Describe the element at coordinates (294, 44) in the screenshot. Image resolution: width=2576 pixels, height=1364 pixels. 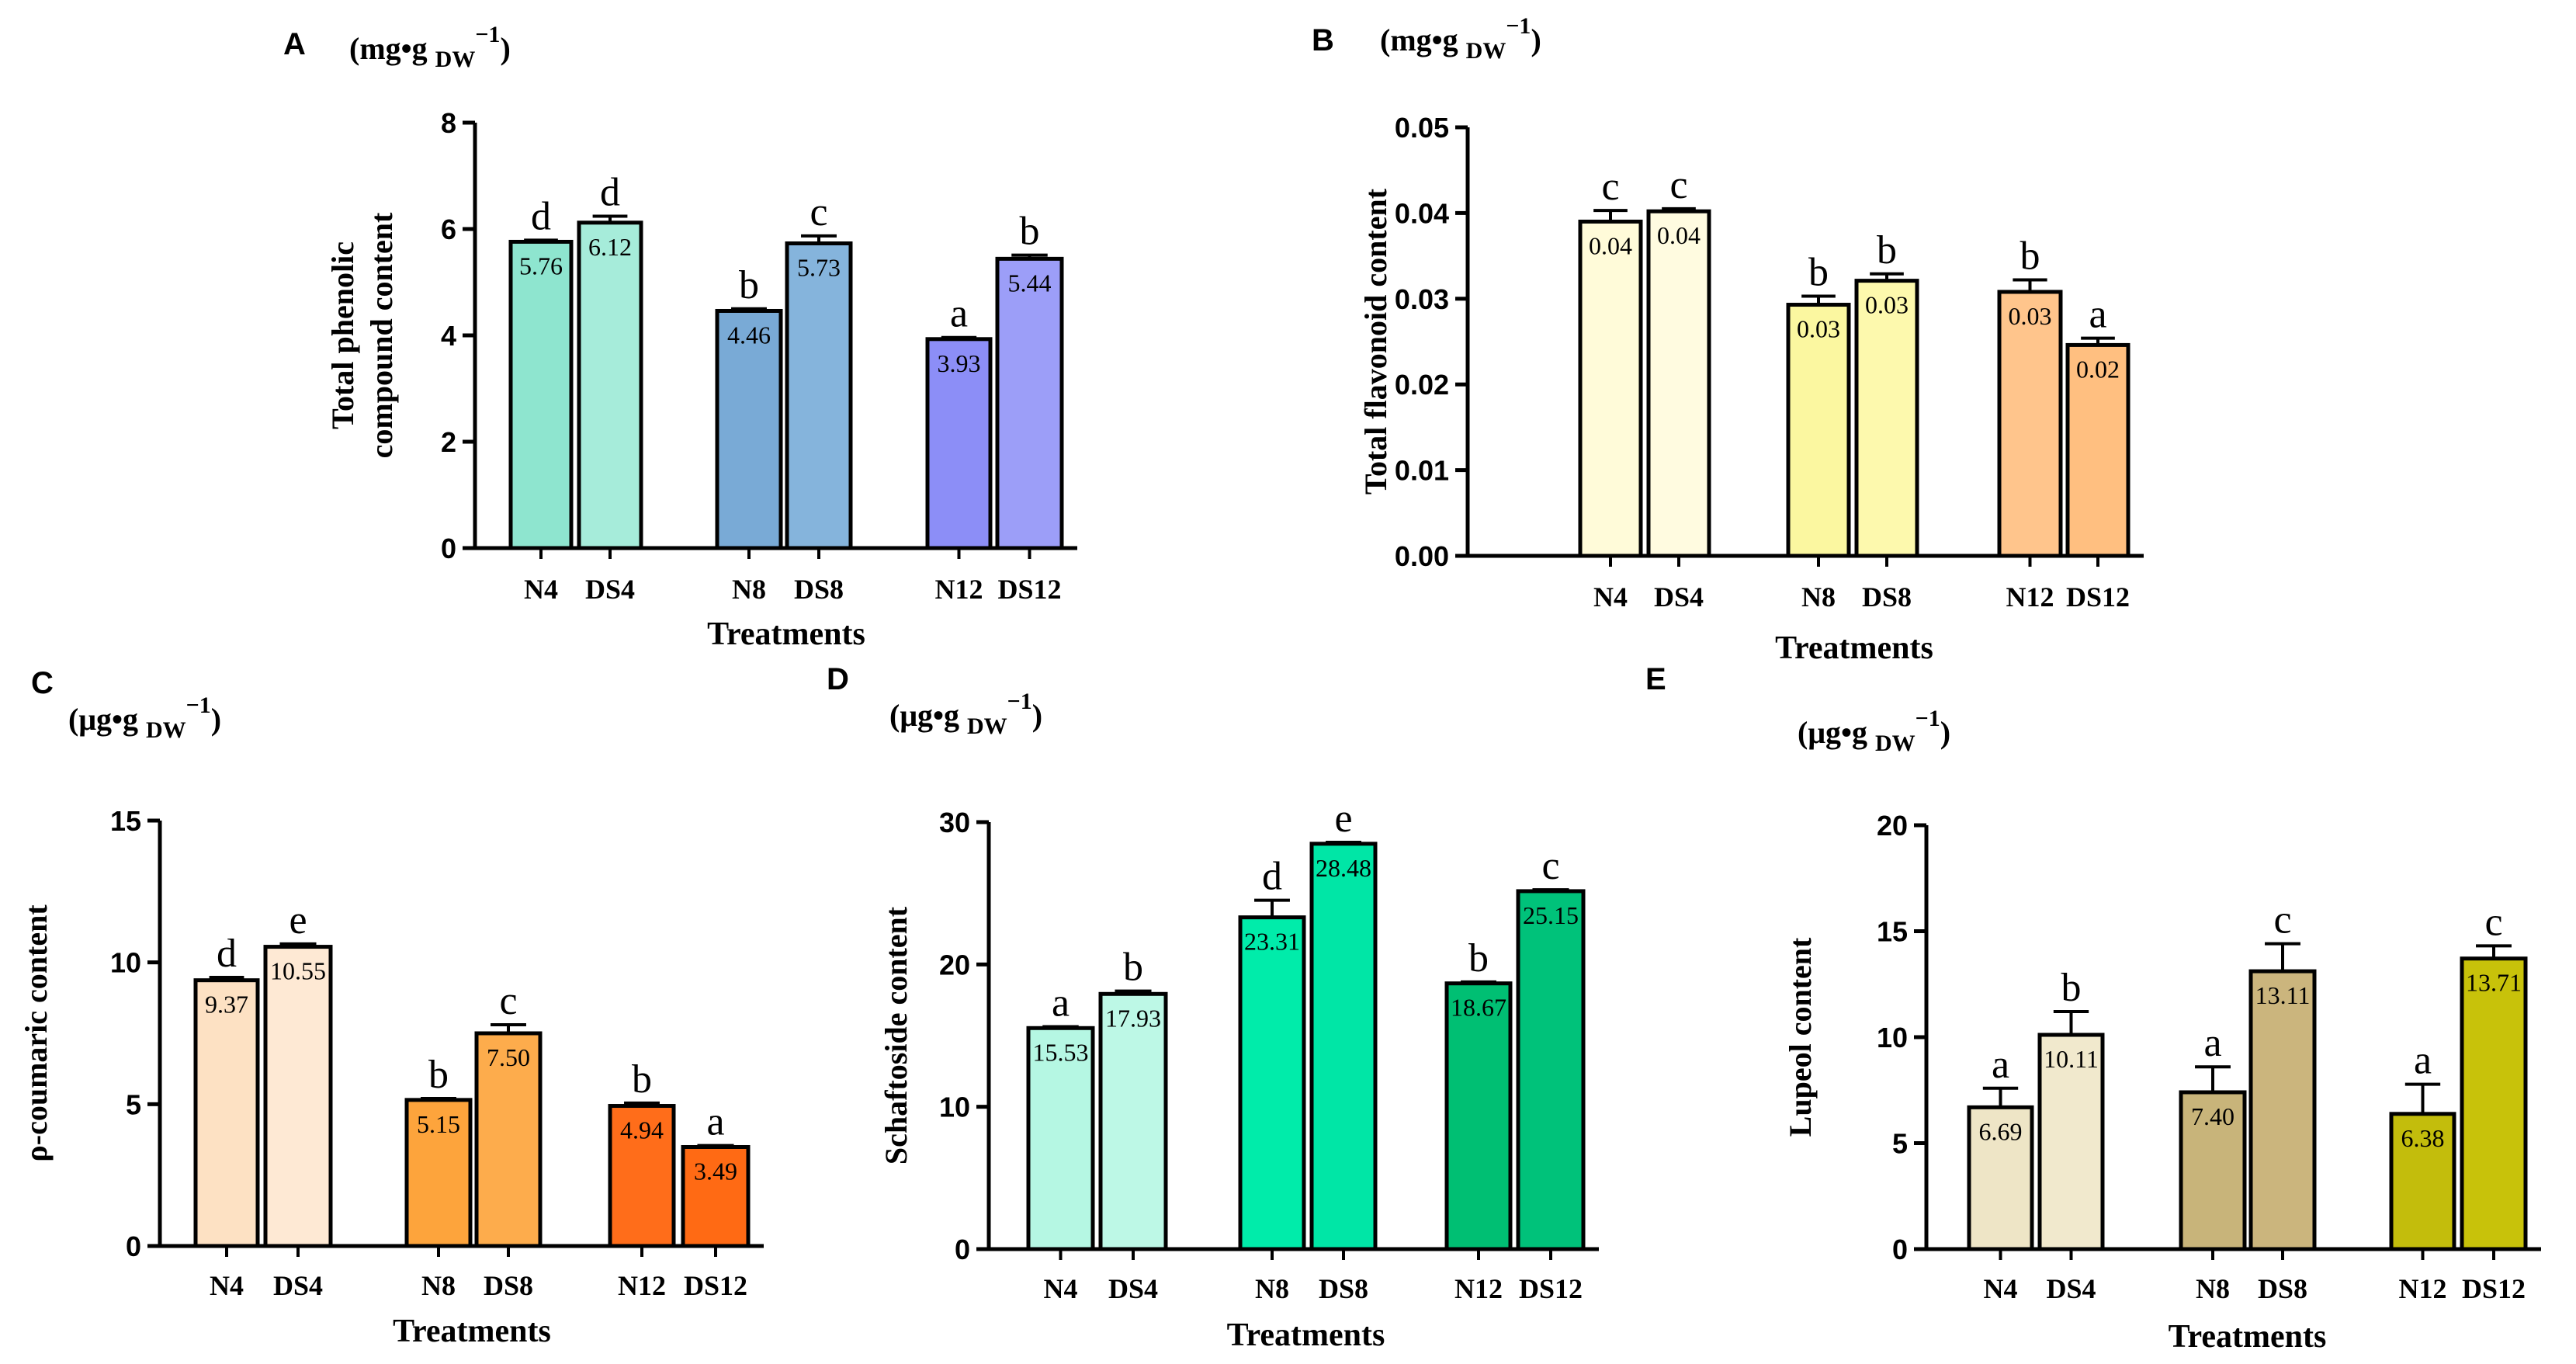
I see `panel-letter: A` at that location.